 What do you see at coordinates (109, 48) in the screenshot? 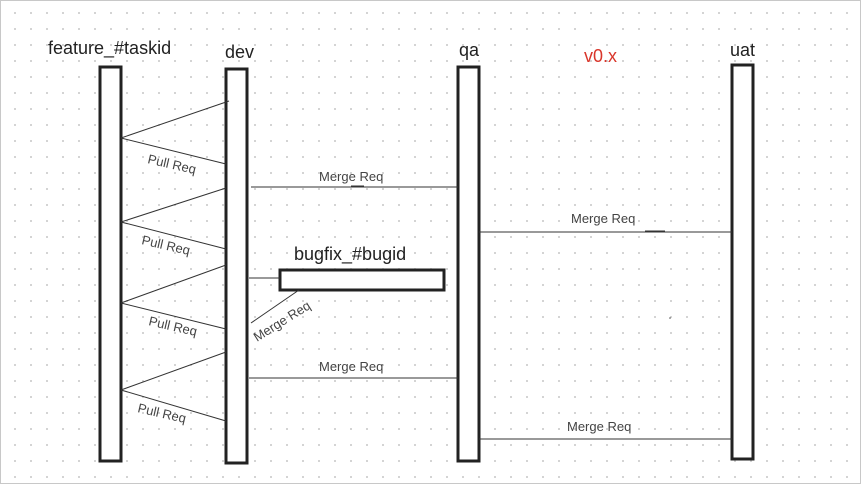
I see `lane-header-feature: feature_#taskid` at bounding box center [109, 48].